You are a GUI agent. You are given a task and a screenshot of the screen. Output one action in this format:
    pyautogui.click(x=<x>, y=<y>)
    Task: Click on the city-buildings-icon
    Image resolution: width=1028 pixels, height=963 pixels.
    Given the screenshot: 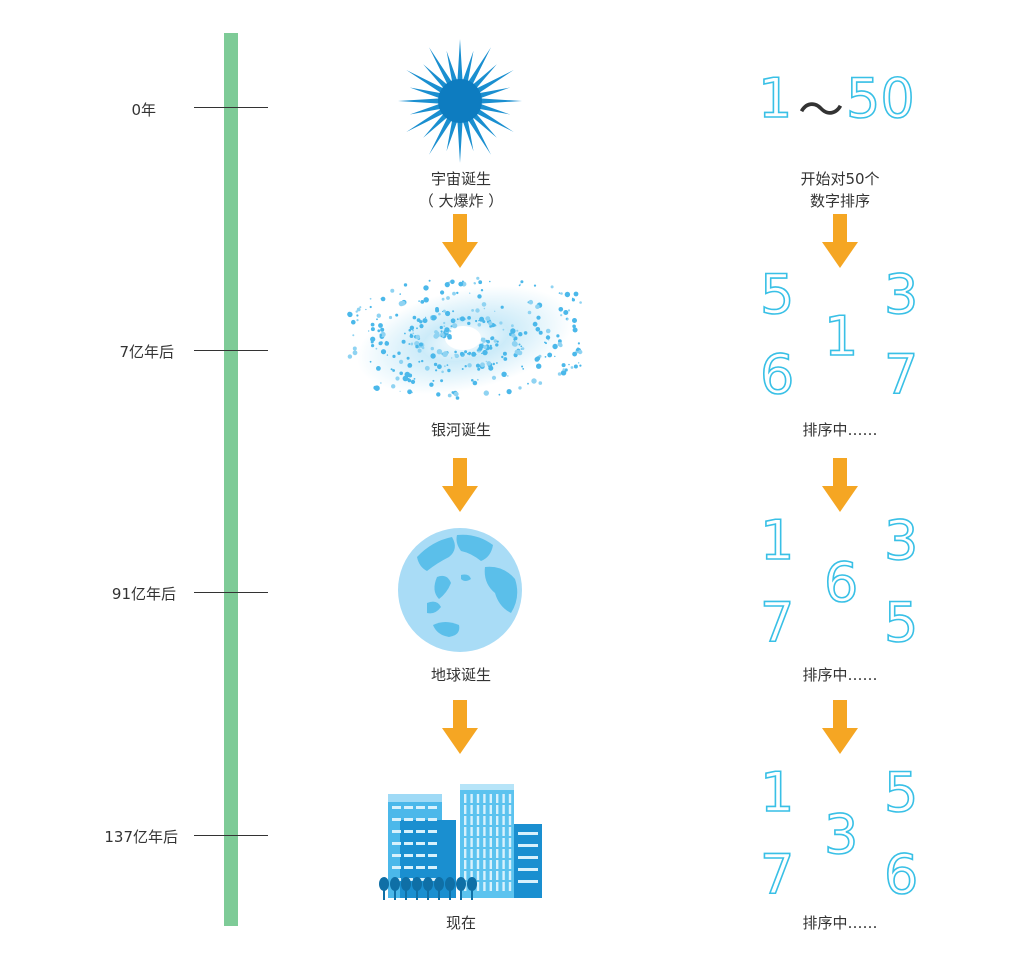 What is the action you would take?
    pyautogui.click(x=460, y=842)
    